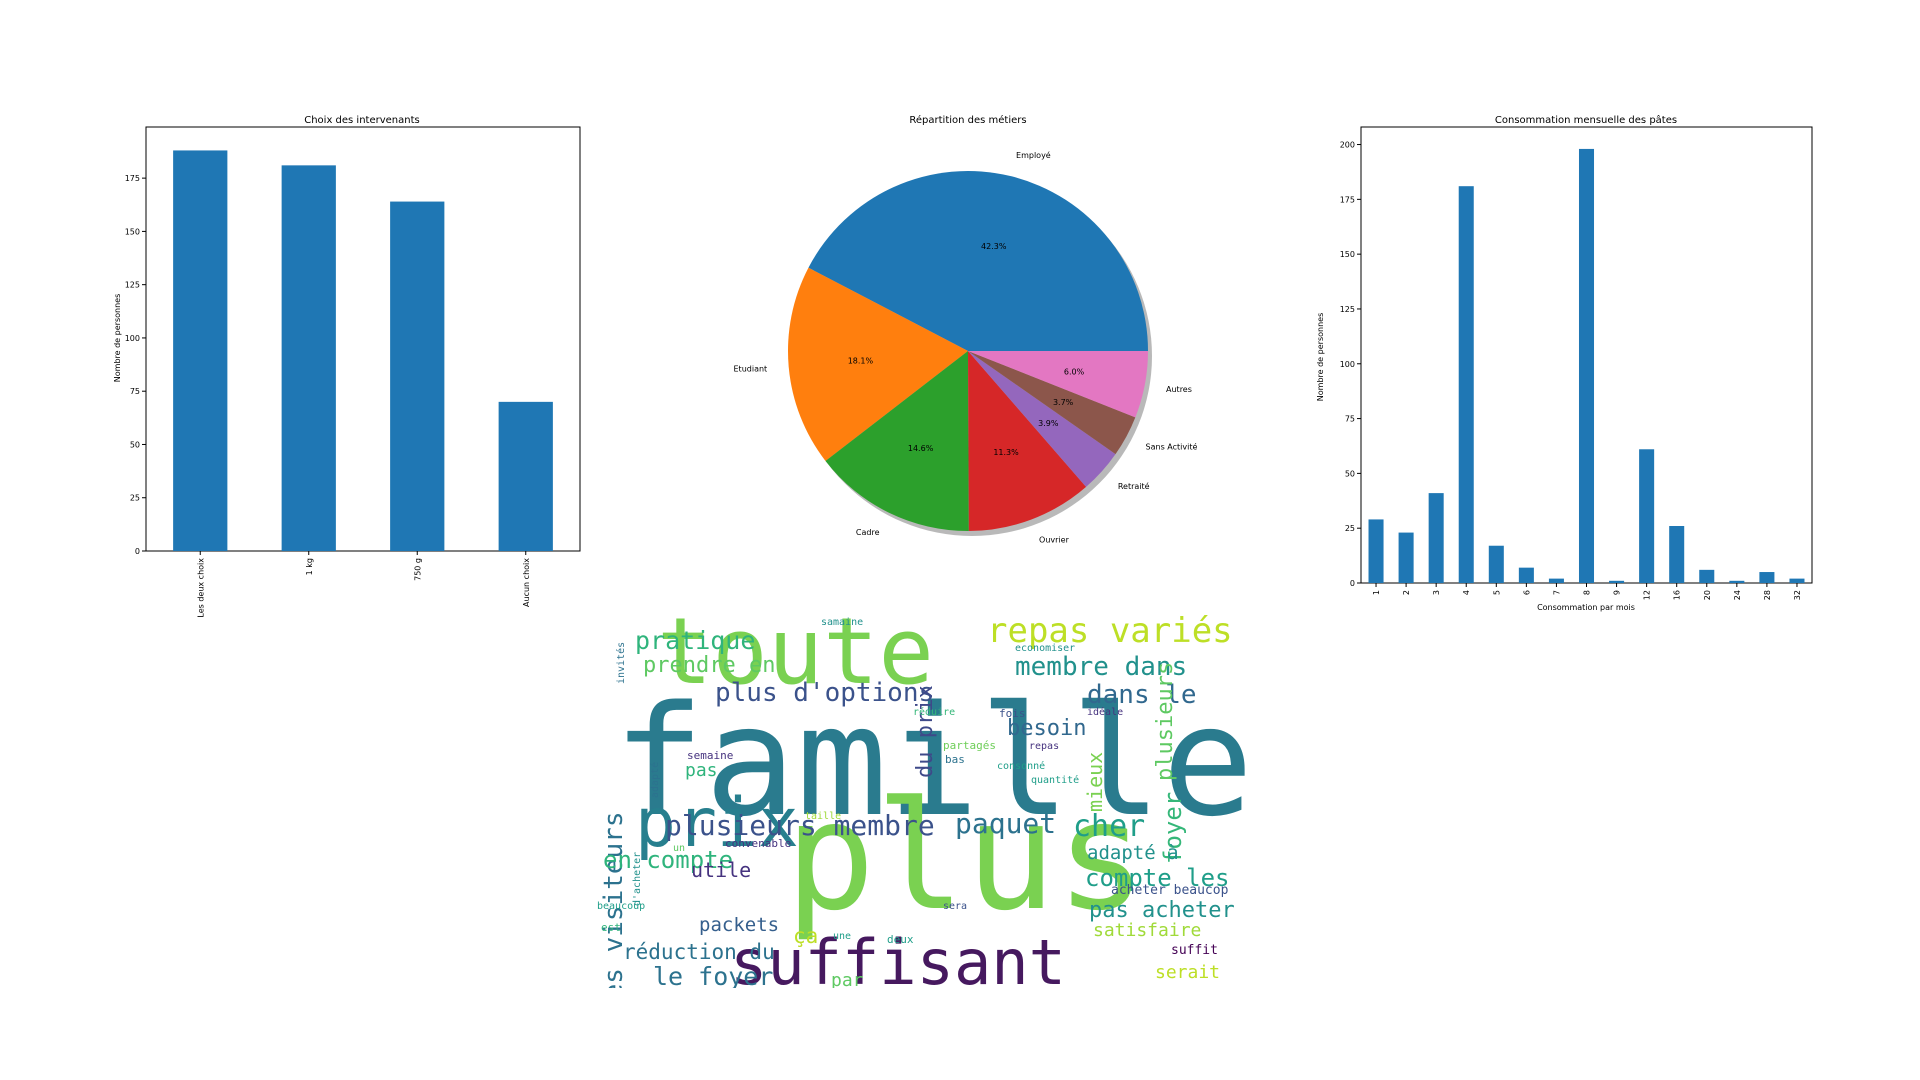  What do you see at coordinates (825, 693) in the screenshot?
I see `word-cloud-word: plus d'options` at bounding box center [825, 693].